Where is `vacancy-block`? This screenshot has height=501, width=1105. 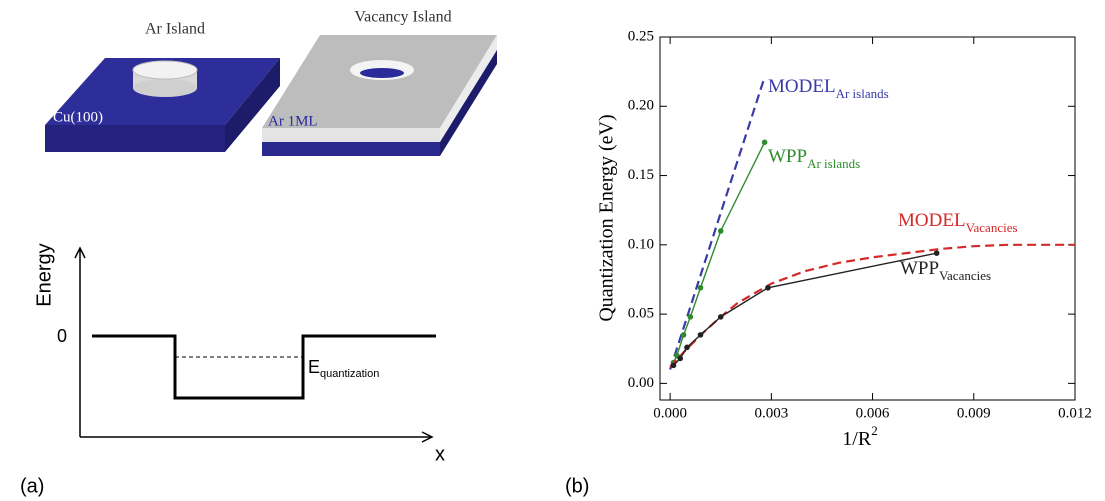 vacancy-block is located at coordinates (379, 95).